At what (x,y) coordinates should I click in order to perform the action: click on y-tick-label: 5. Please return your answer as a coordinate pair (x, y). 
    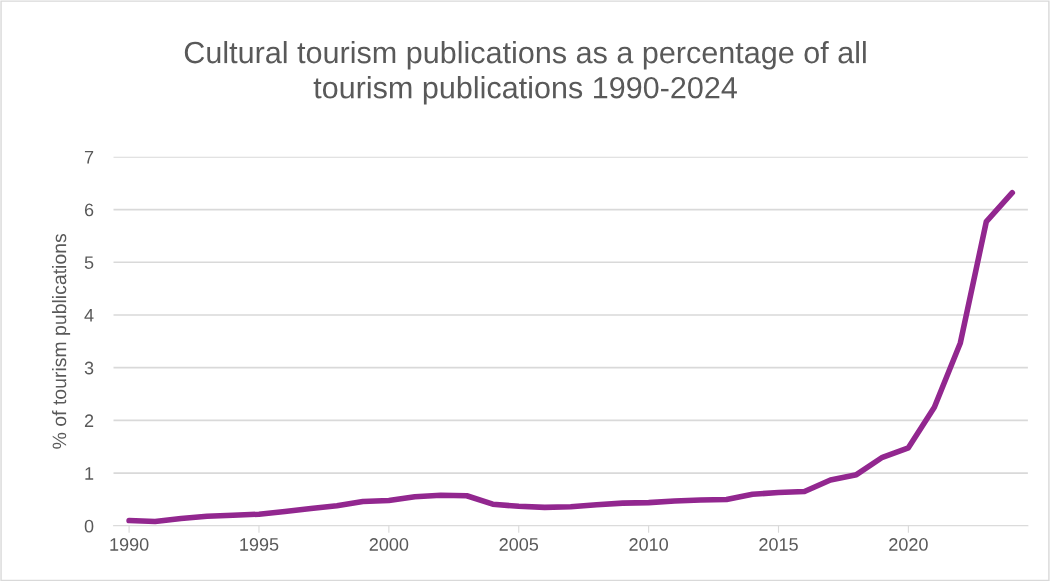
    Looking at the image, I should click on (89, 262).